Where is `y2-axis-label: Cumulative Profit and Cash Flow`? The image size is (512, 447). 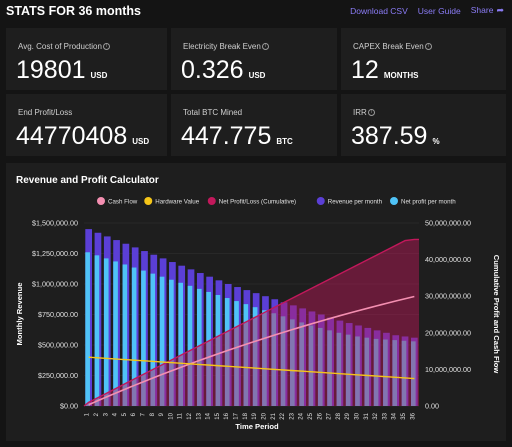
y2-axis-label: Cumulative Profit and Cash Flow is located at coordinates (496, 314).